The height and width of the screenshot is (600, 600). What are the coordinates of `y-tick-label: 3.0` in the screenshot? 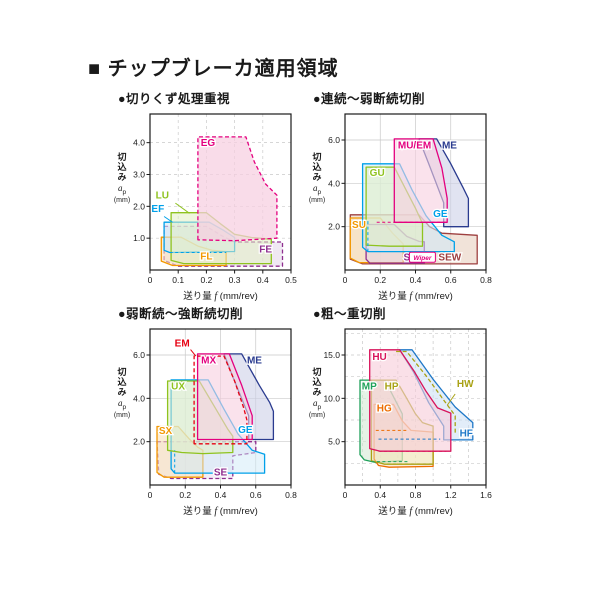 It's located at (139, 174).